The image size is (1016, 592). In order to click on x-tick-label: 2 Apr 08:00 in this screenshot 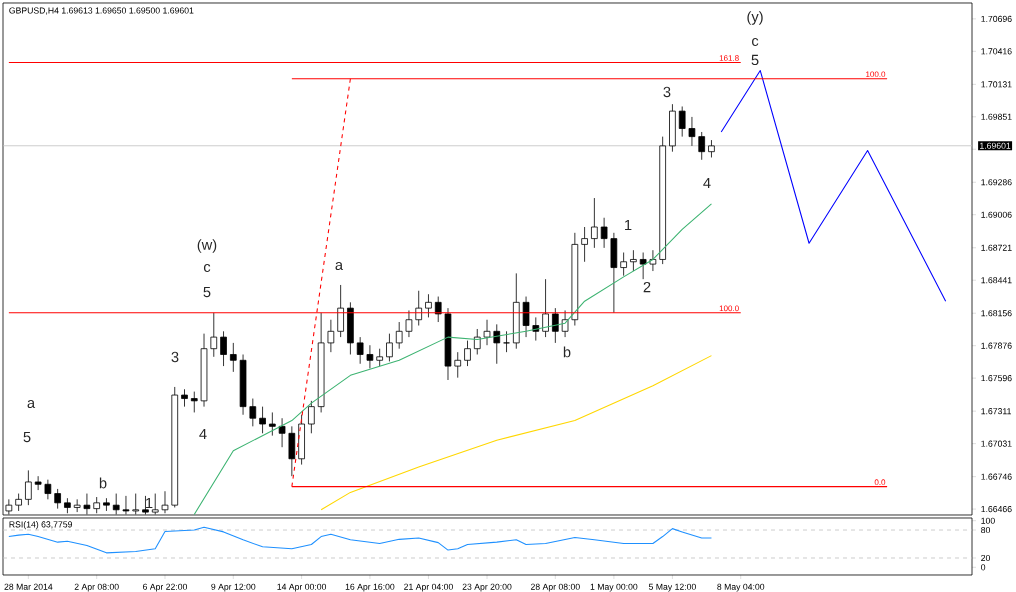, I will do `click(96, 587)`.